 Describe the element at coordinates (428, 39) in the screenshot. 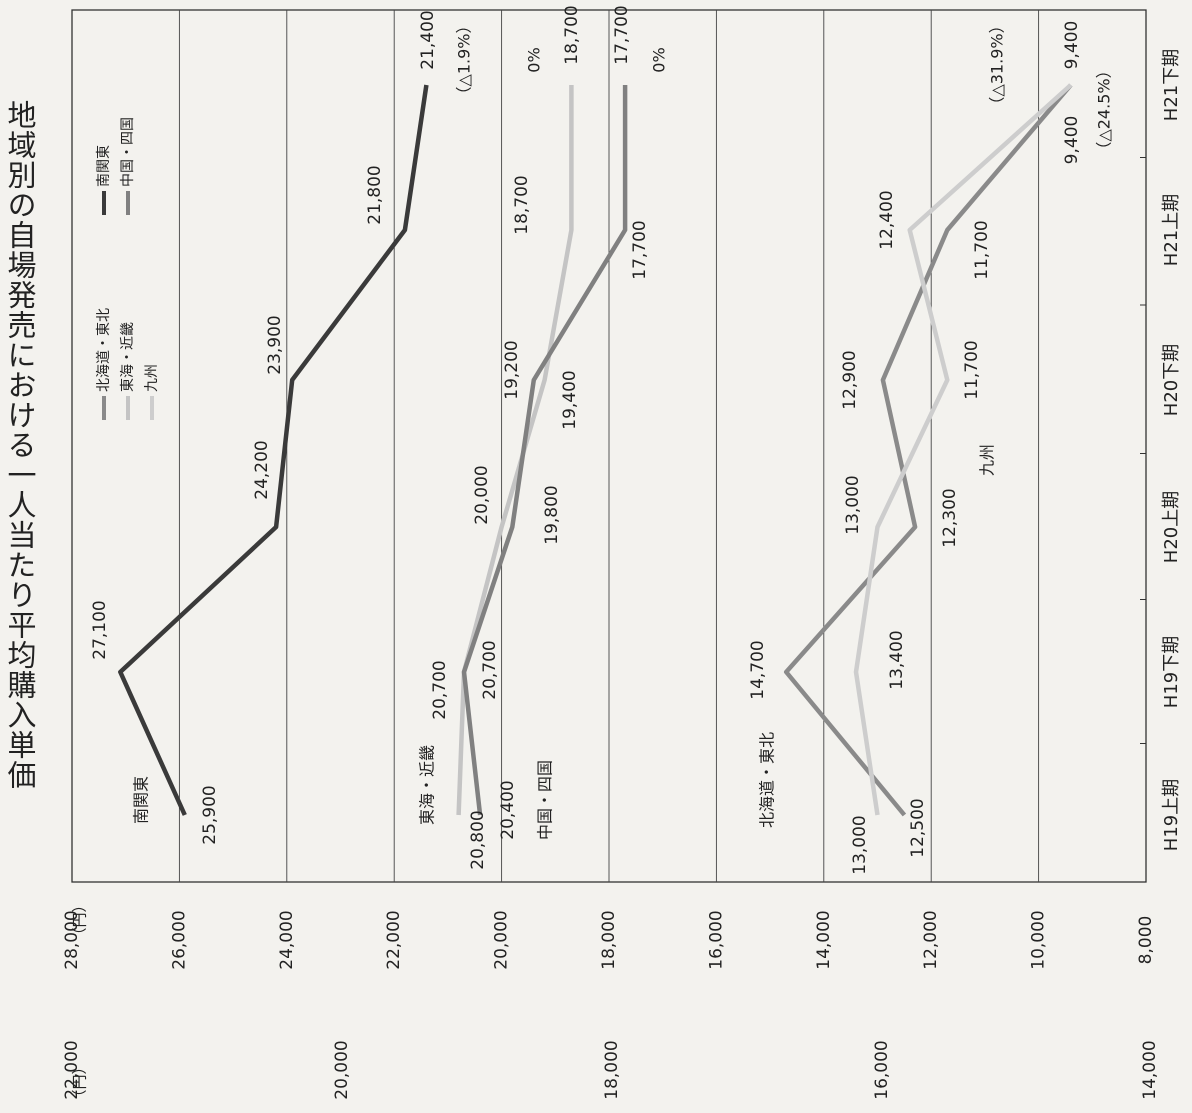

I see `data-label: 21,400` at that location.